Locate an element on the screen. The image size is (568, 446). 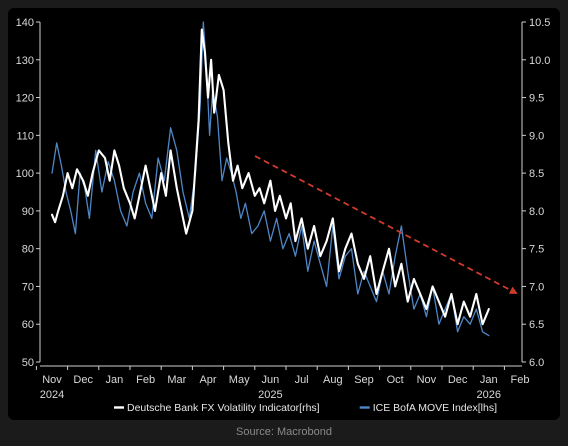
y-right-tick-label: 10.0 is located at coordinates (539, 61).